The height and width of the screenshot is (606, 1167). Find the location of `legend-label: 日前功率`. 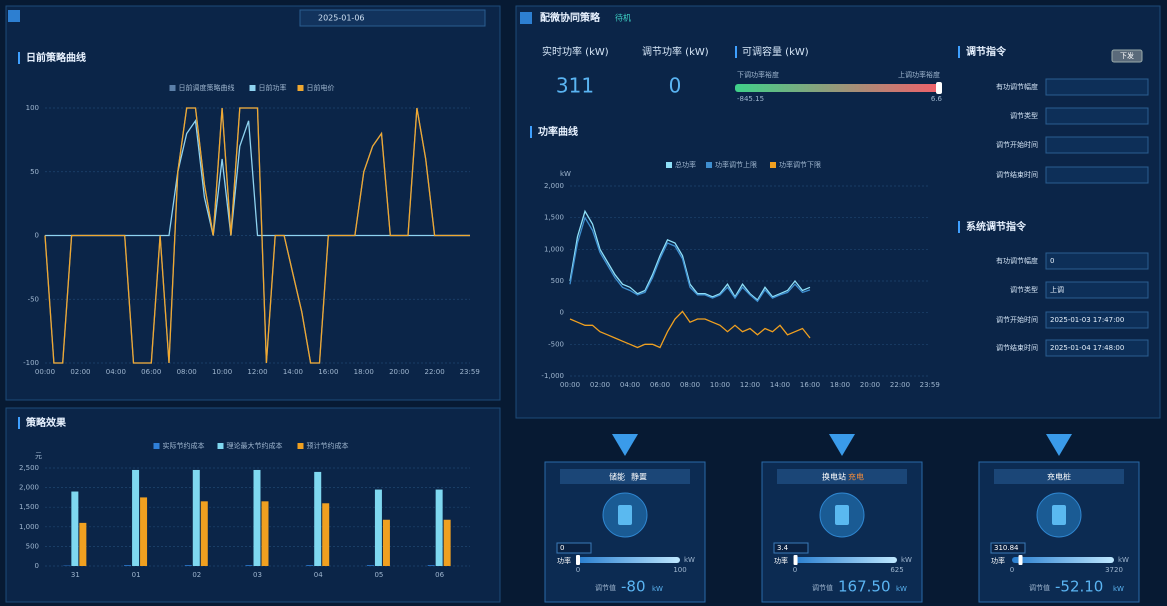

legend-label: 日前功率 is located at coordinates (273, 87).